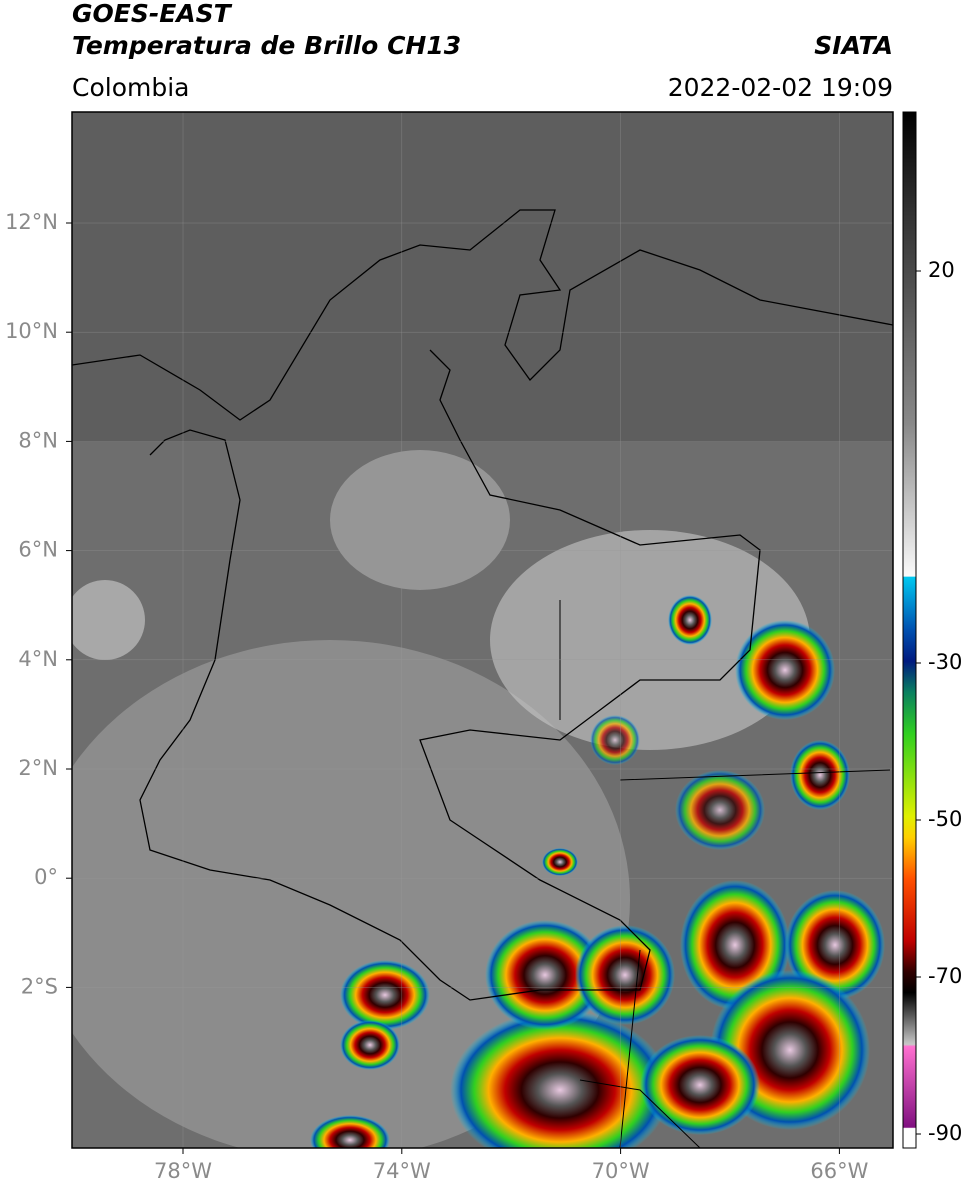  What do you see at coordinates (853, 45) in the screenshot?
I see `source-name: SIATA` at bounding box center [853, 45].